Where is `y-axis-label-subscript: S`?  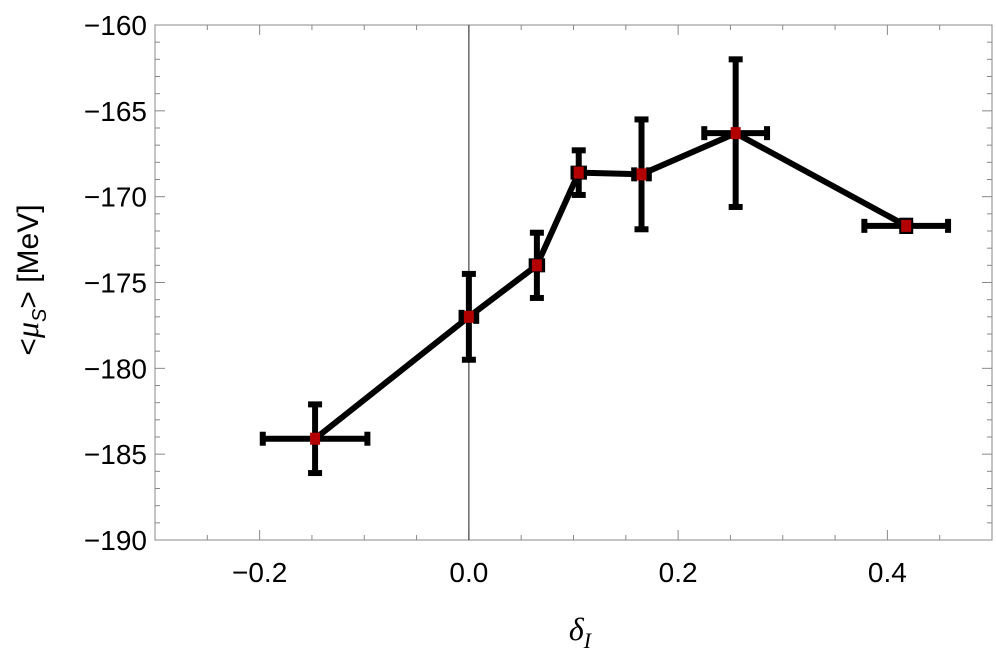
y-axis-label-subscript: S is located at coordinates (40, 315).